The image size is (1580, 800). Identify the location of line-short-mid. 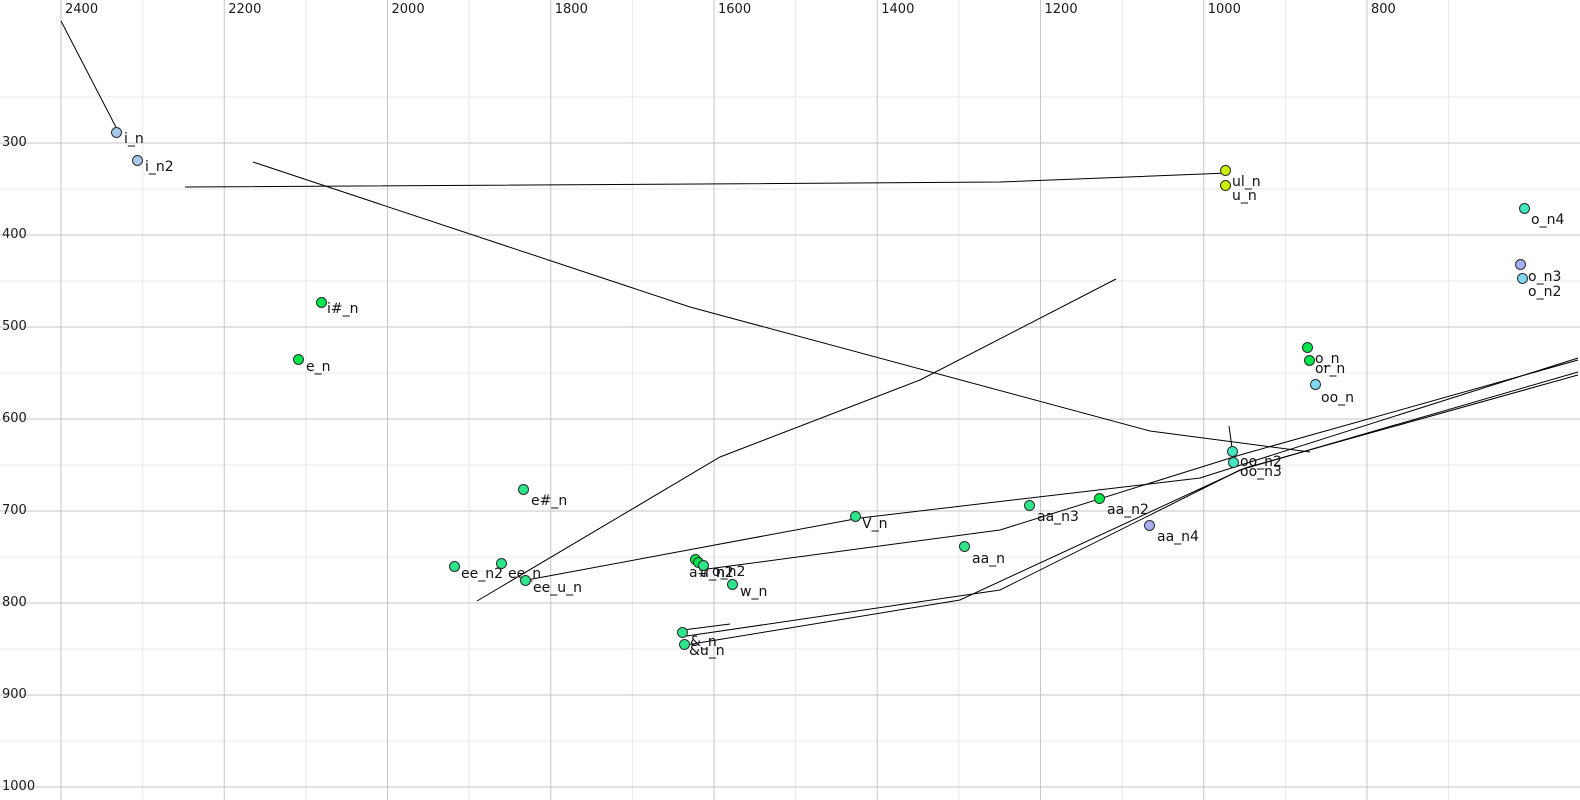
(706, 627).